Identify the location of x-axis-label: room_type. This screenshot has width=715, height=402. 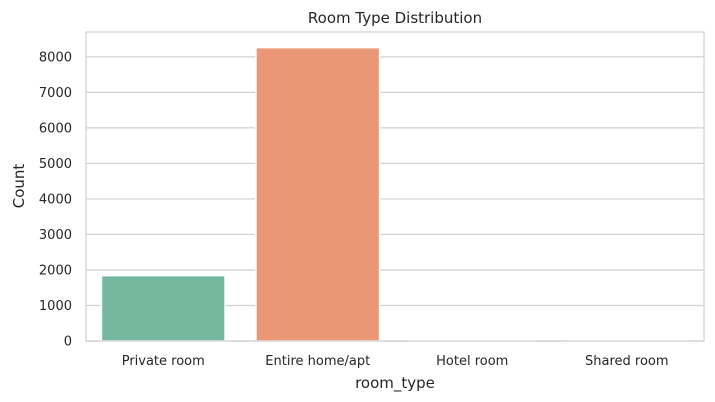
(395, 383).